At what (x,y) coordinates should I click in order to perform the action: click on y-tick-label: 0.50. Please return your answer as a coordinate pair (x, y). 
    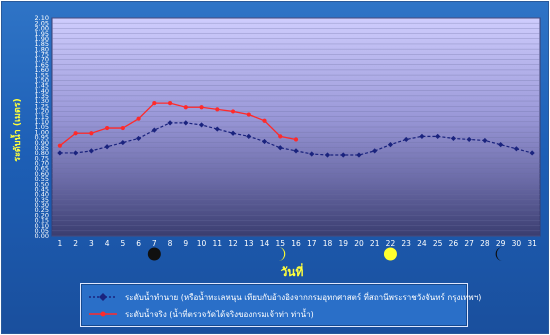
    Looking at the image, I should click on (42, 184).